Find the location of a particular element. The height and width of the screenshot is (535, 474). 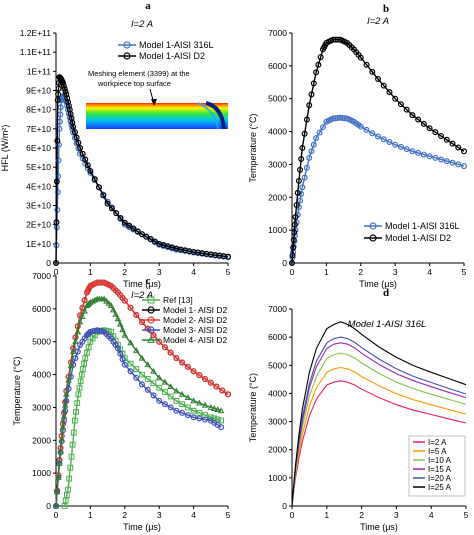

x-tick-label: 1 is located at coordinates (90, 515).